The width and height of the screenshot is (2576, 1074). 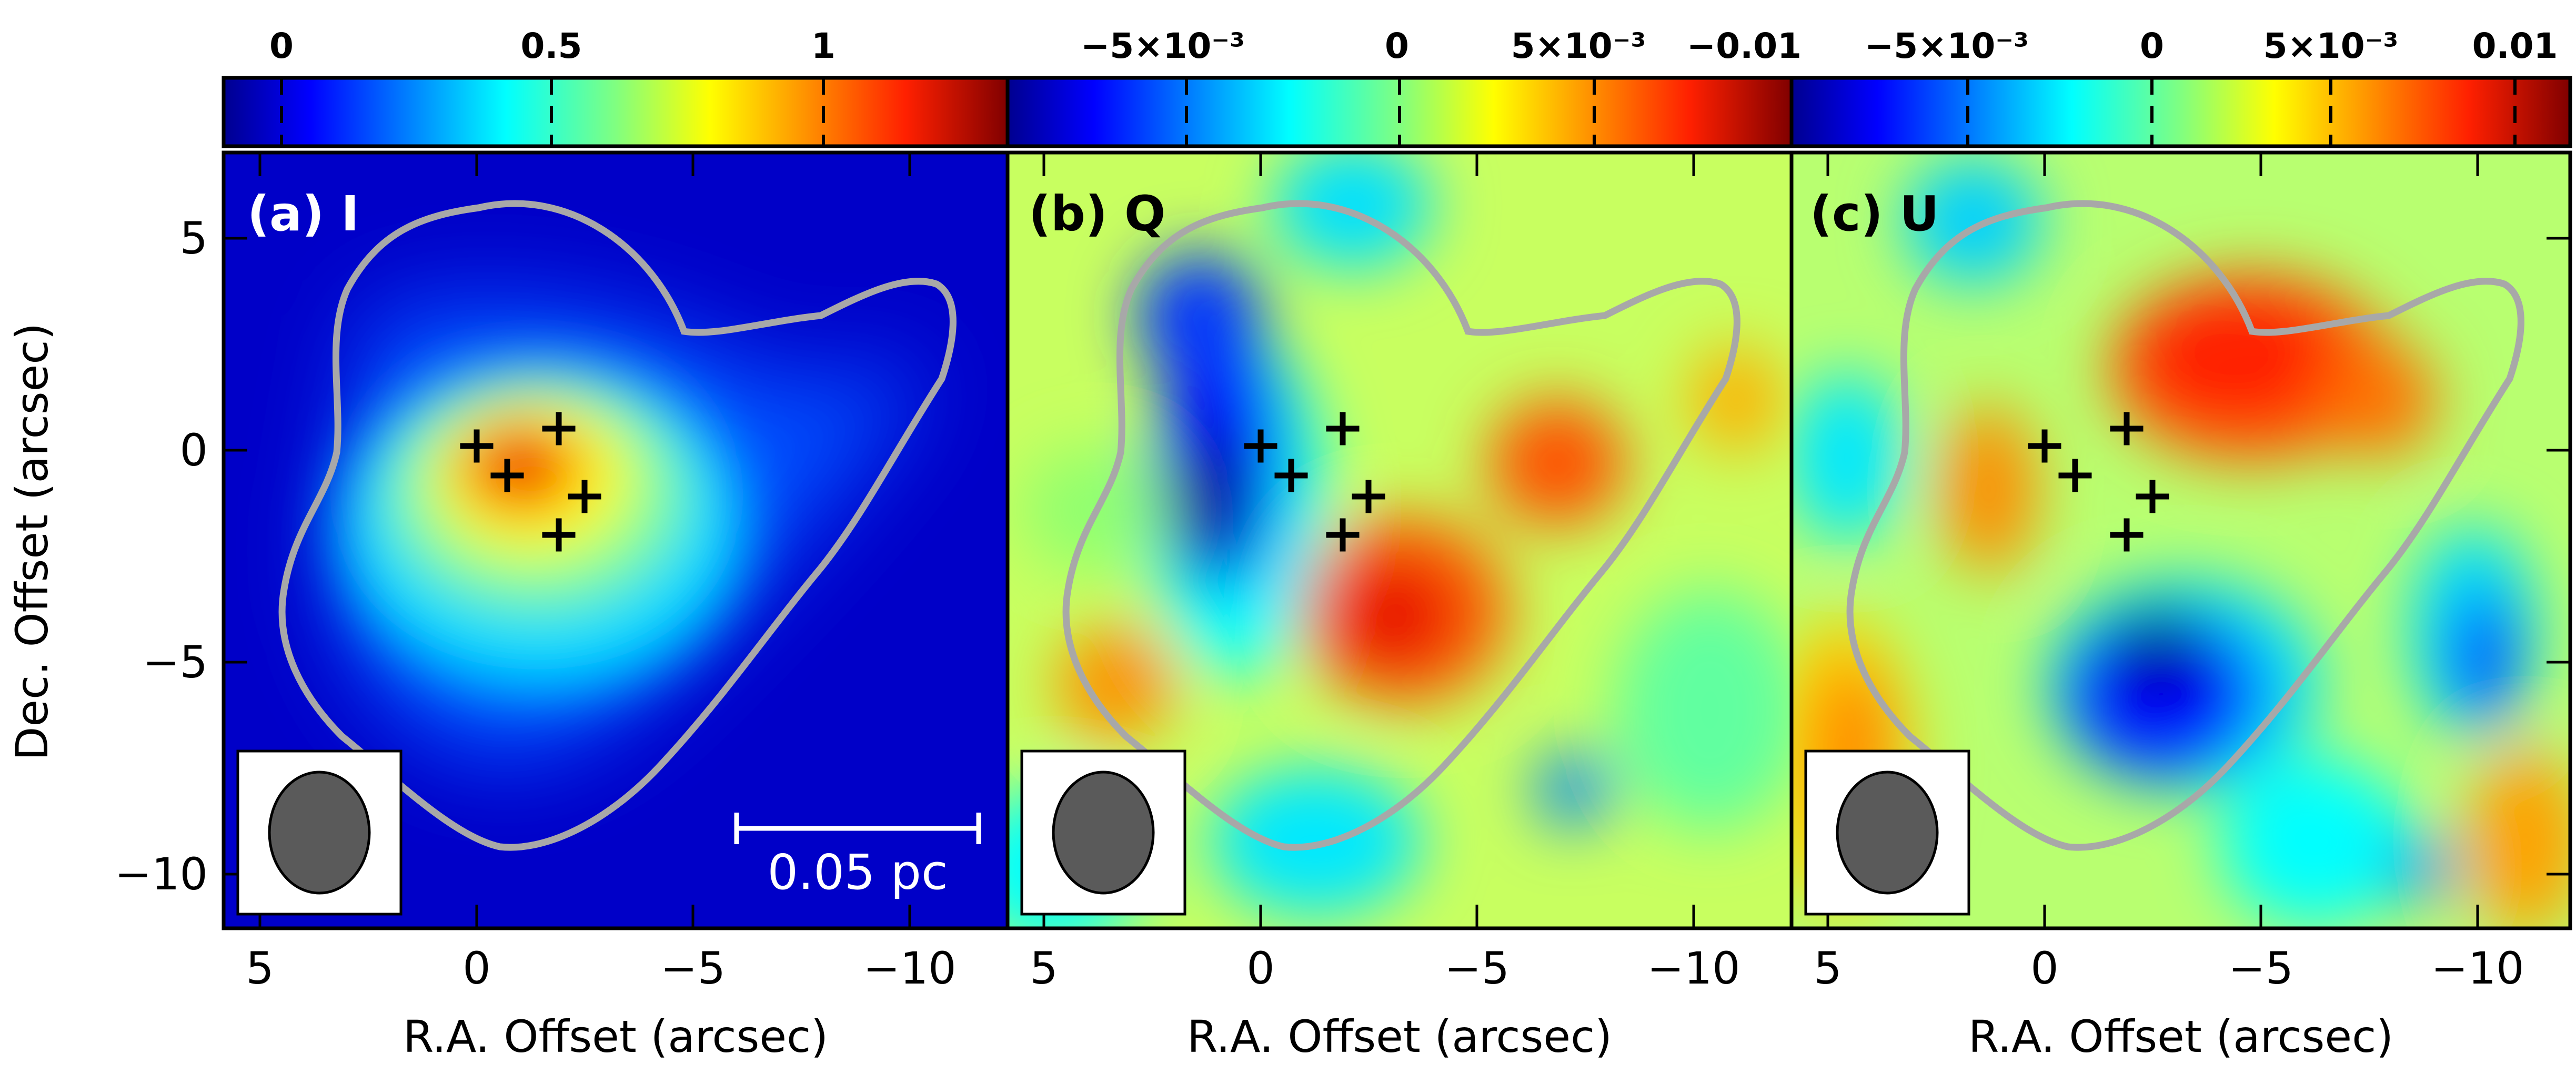 I want to click on colorbar-c-tick-3: 5×10⁻³, so click(x=2331, y=46).